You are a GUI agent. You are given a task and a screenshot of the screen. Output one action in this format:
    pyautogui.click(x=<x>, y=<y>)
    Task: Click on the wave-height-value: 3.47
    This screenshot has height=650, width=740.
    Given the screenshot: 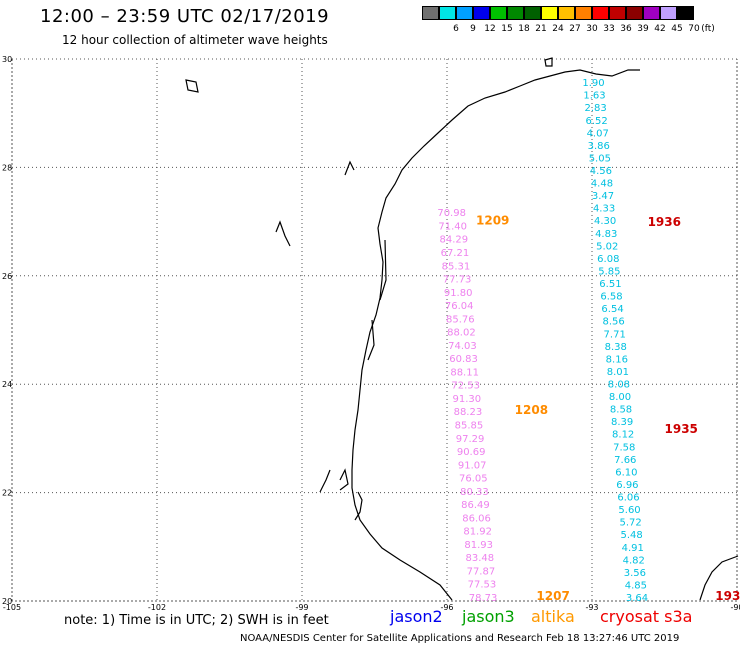 What is the action you would take?
    pyautogui.click(x=603, y=196)
    